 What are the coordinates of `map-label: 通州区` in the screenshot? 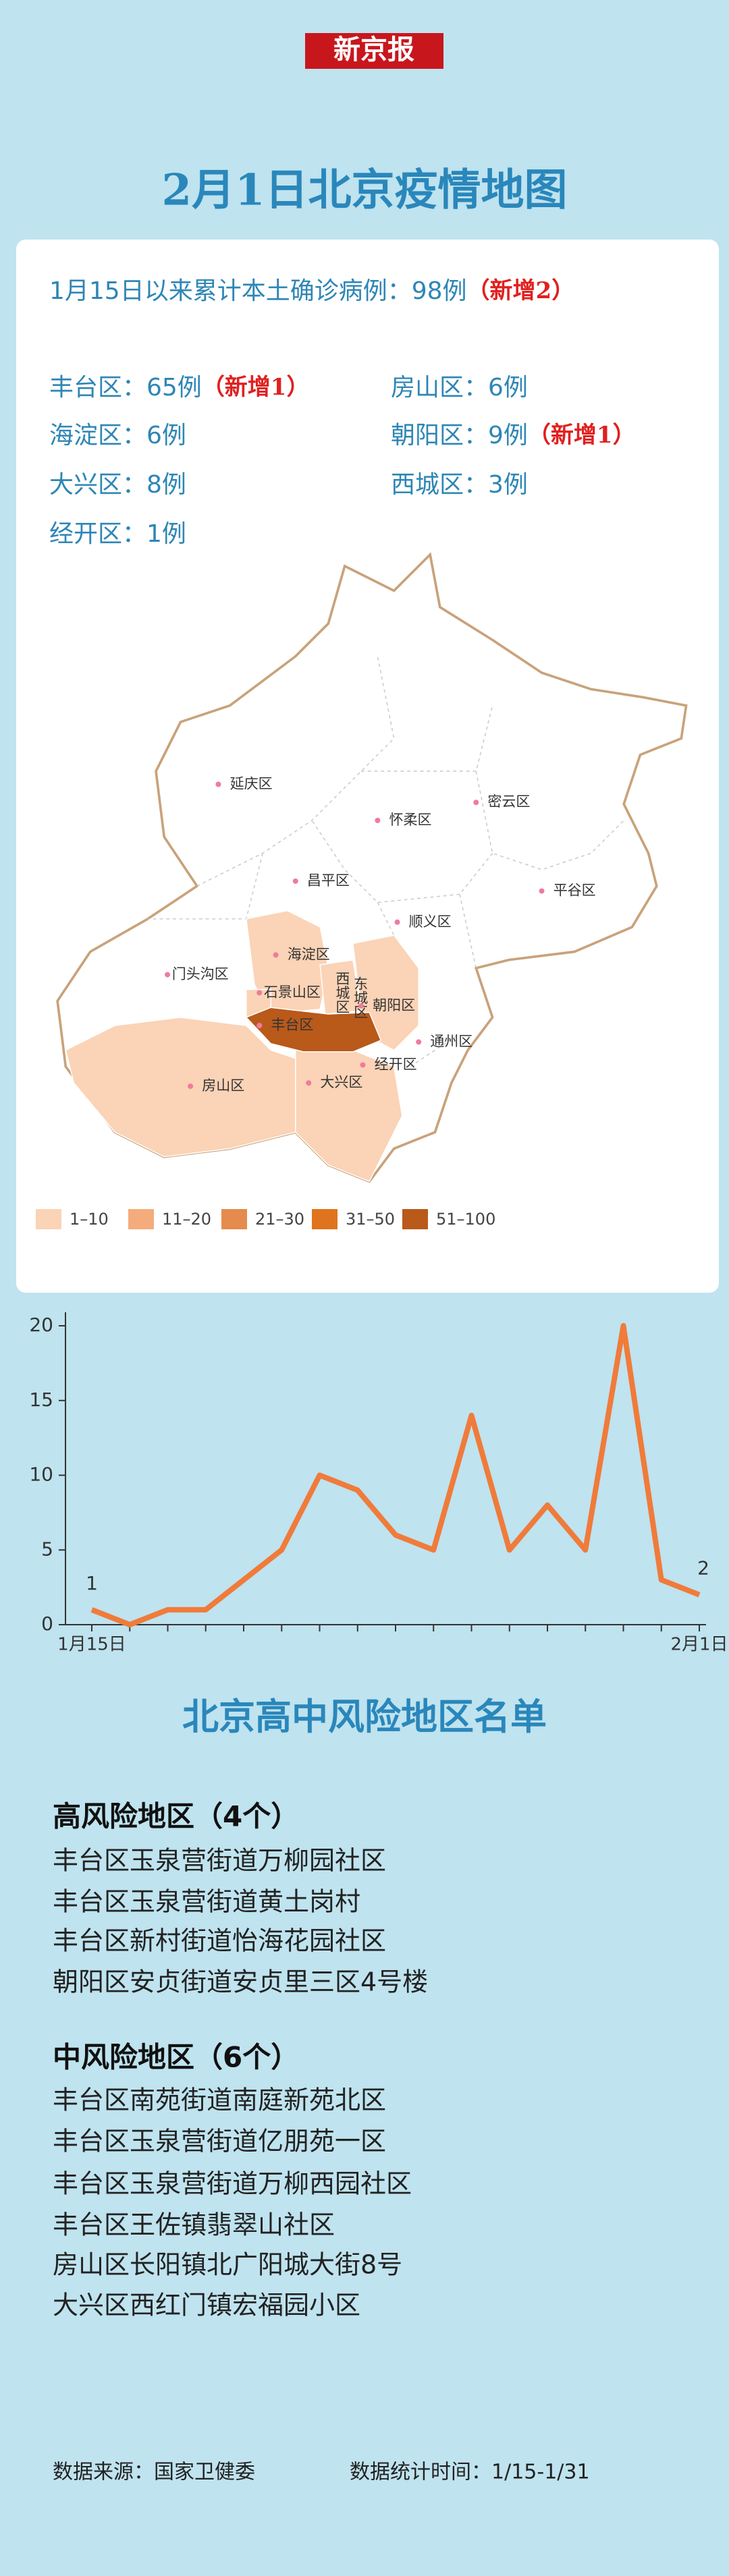 It's located at (451, 1041).